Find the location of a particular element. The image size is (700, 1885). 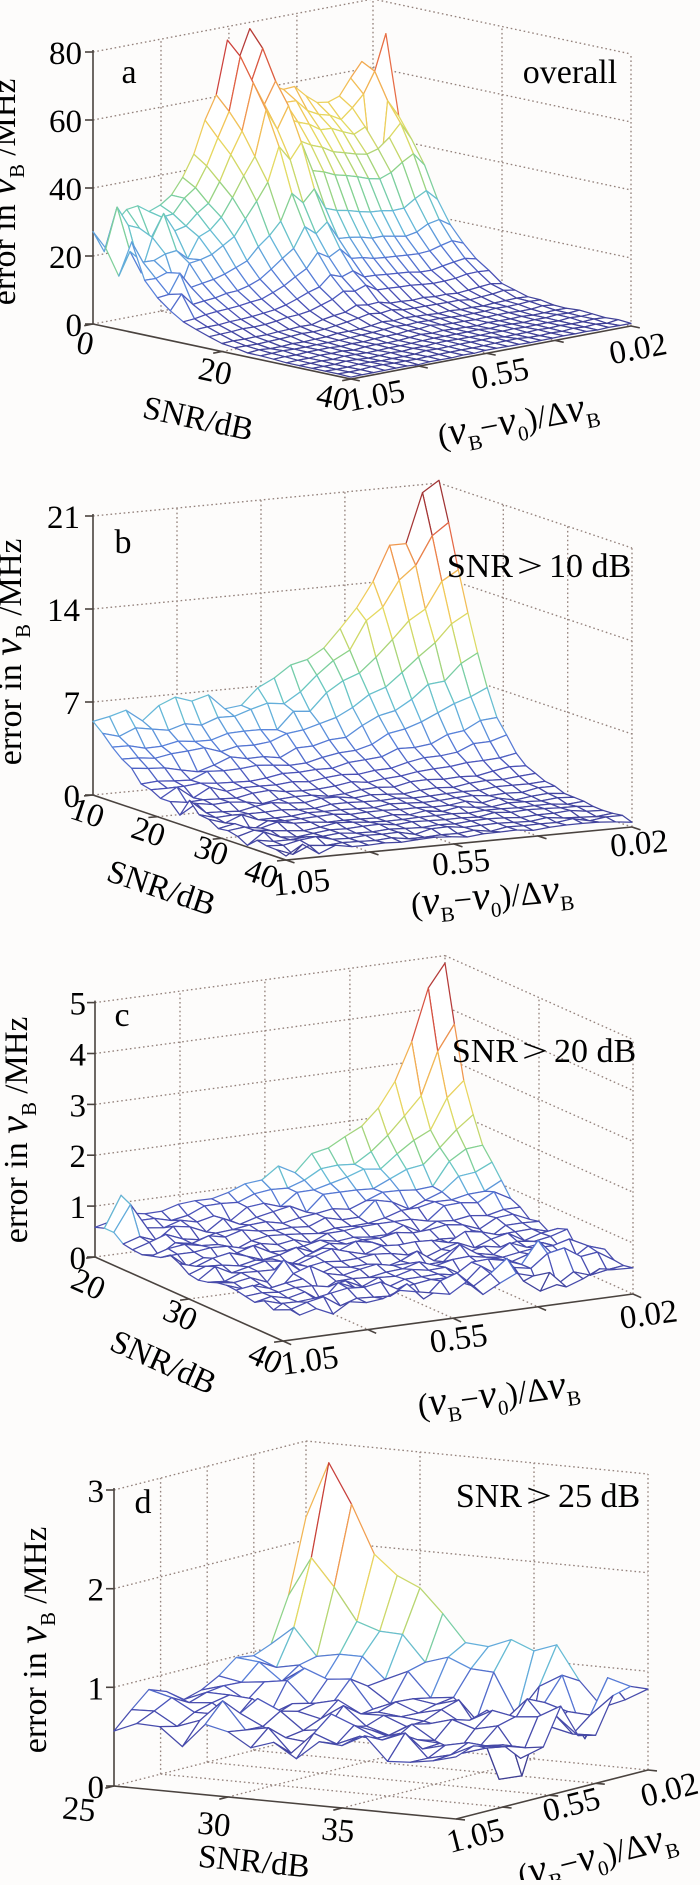

svg-text: 7 is located at coordinates (72, 704).